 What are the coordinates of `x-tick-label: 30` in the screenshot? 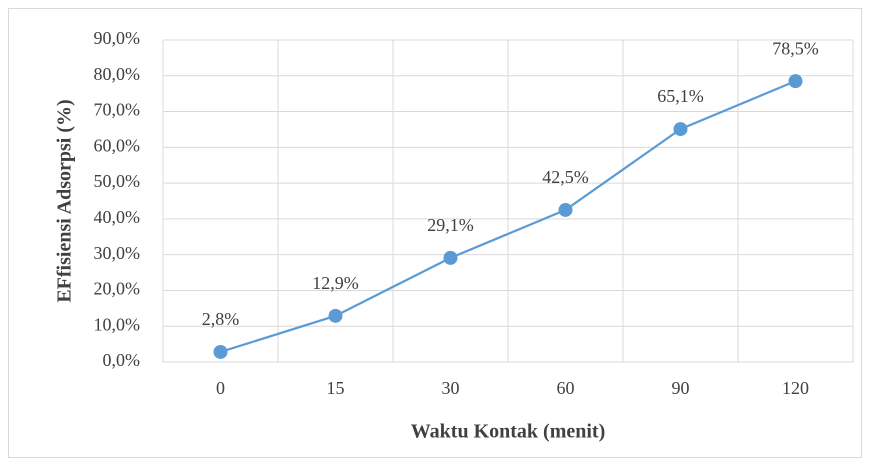 It's located at (451, 388).